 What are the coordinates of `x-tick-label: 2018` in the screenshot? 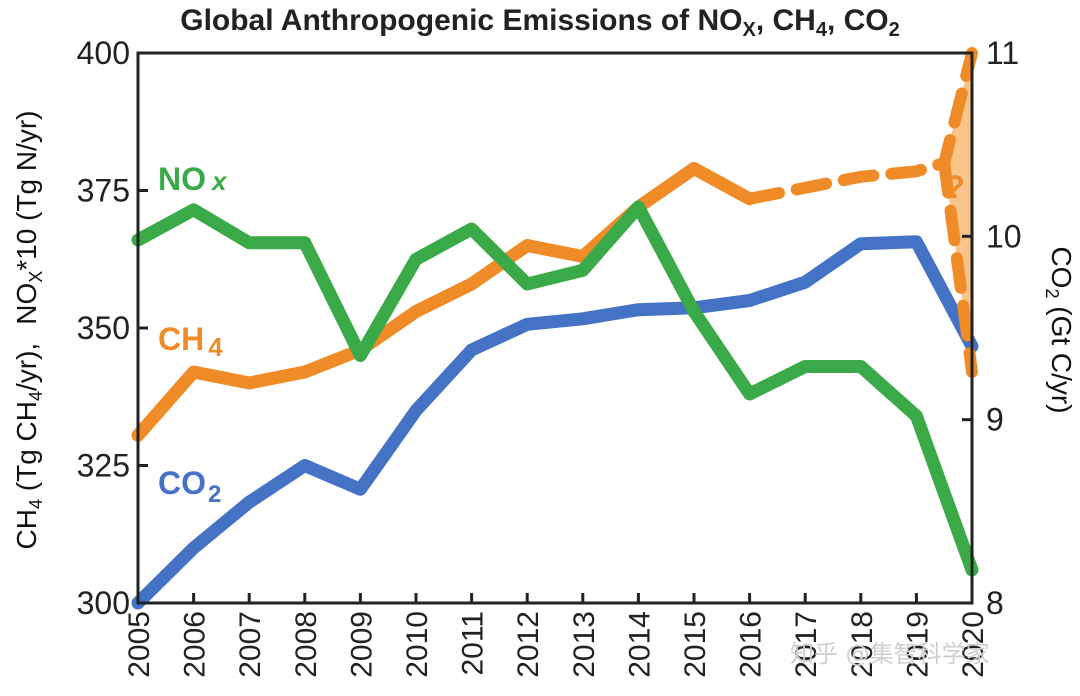 It's located at (862, 644).